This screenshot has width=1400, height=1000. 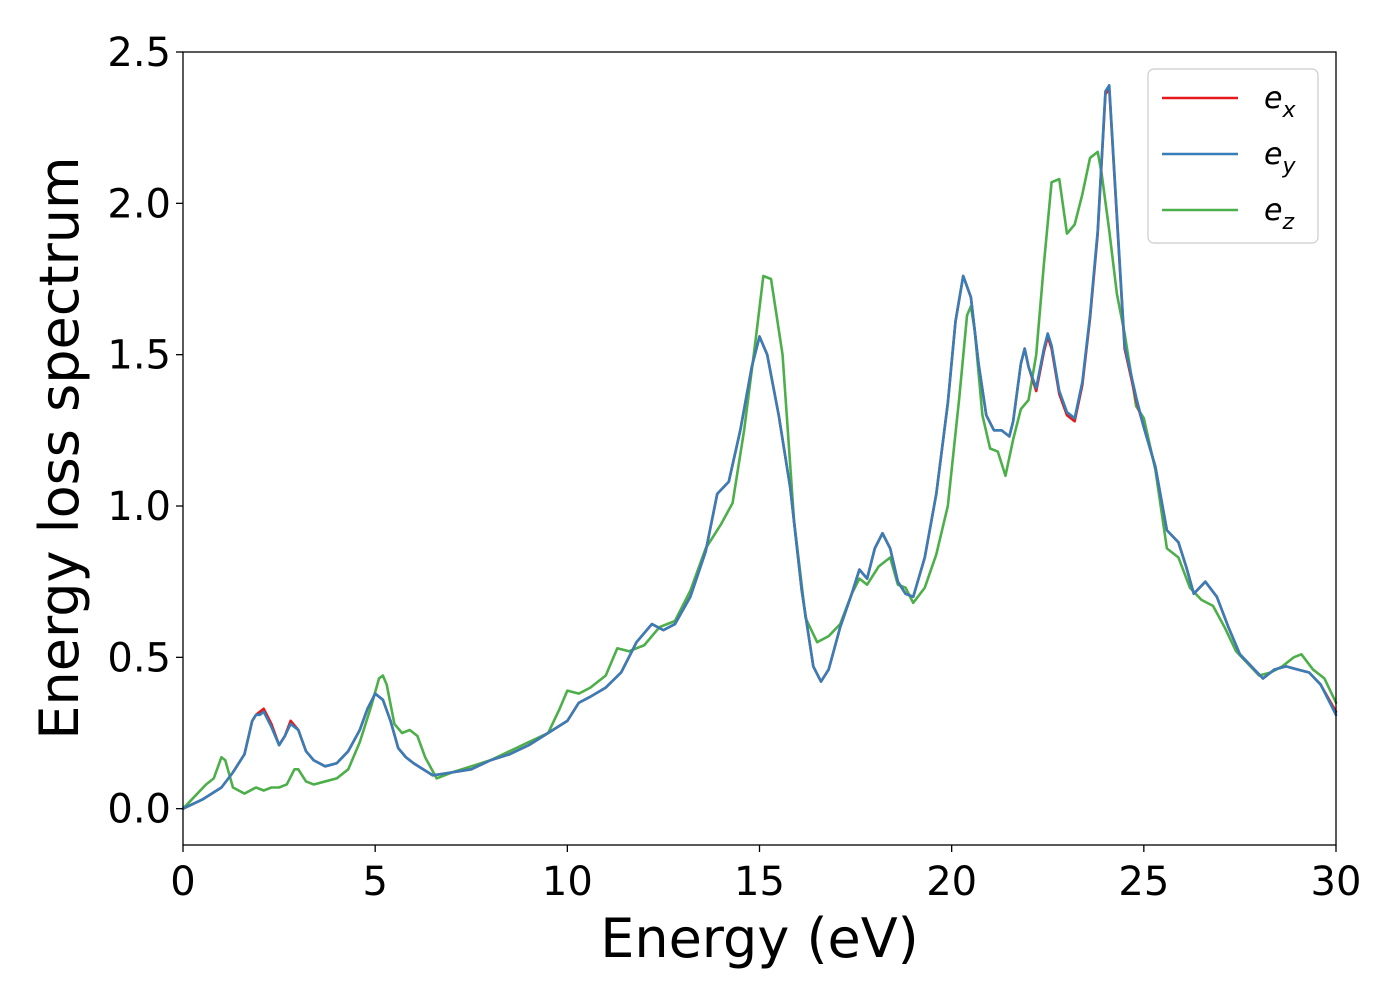 I want to click on y-tick-label: 1.5, so click(x=139, y=356).